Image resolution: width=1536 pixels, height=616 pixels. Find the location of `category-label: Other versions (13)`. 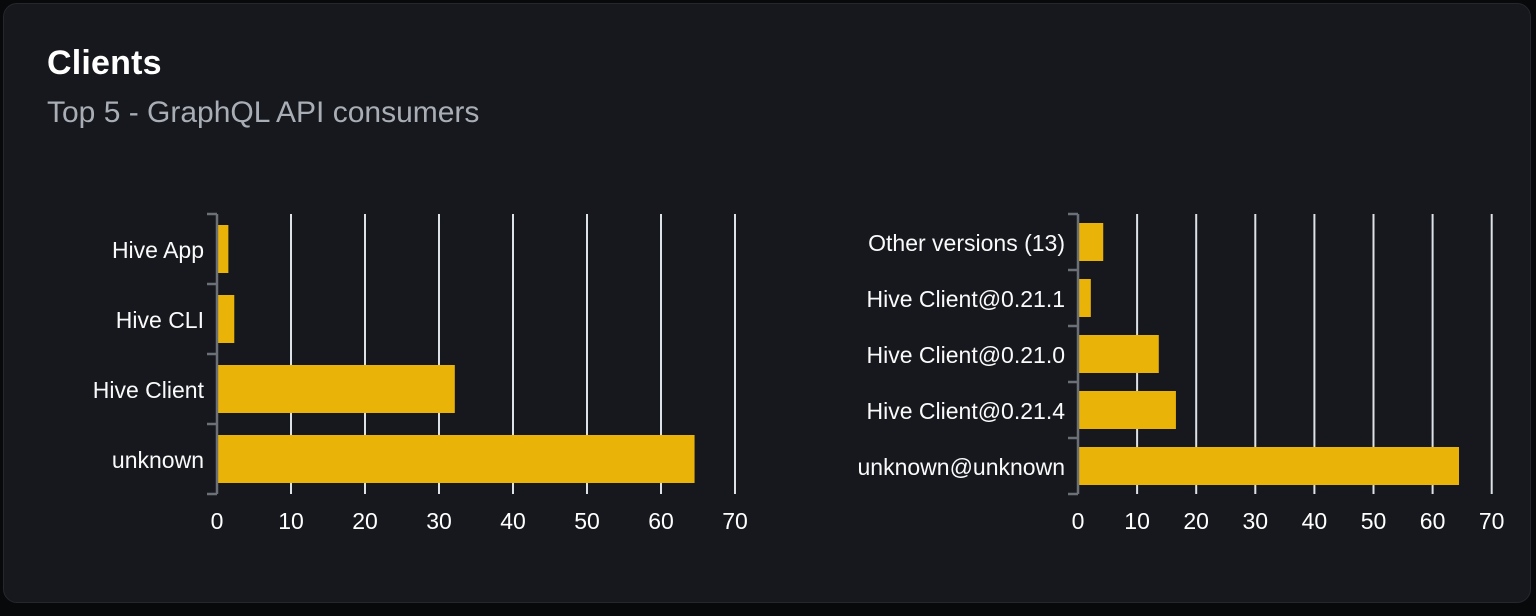

category-label: Other versions (13) is located at coordinates (966, 243).